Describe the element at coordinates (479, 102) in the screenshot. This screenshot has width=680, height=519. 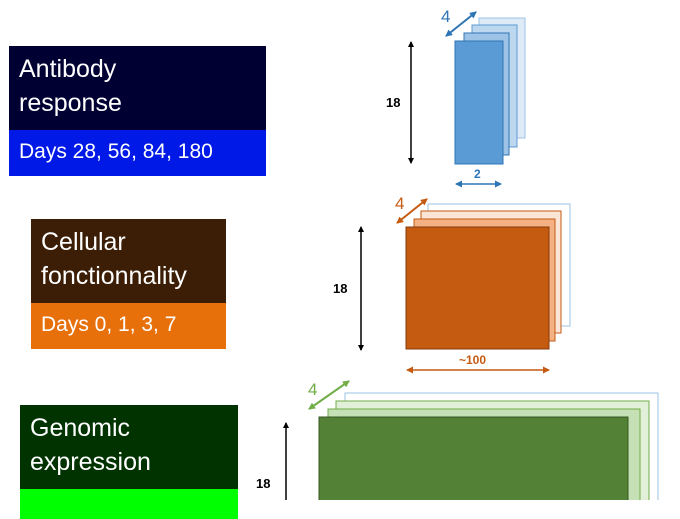
I see `antibody-front-face` at that location.